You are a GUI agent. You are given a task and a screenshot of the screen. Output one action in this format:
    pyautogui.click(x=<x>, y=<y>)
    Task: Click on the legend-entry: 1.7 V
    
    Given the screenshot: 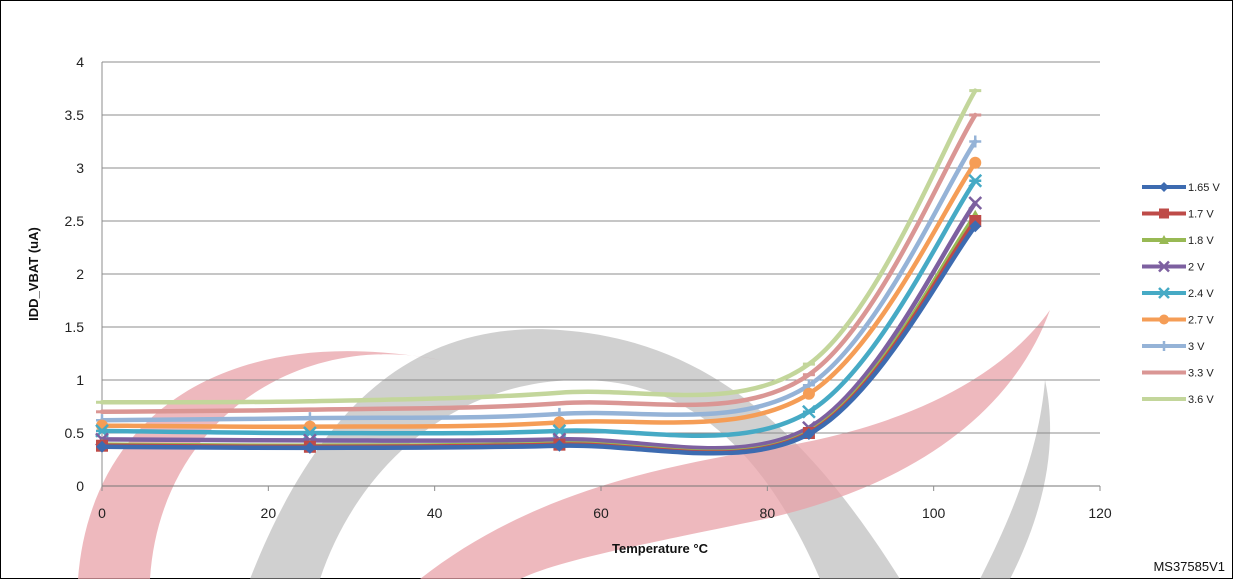 What is the action you would take?
    pyautogui.click(x=1178, y=214)
    